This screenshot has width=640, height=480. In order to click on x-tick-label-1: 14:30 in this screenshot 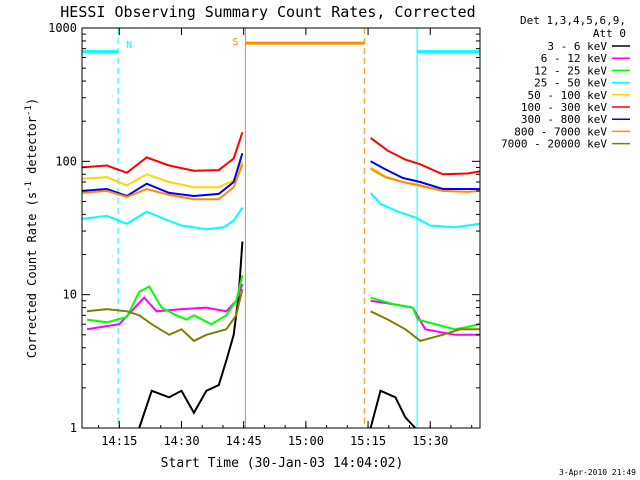, I will do `click(181, 441)`.